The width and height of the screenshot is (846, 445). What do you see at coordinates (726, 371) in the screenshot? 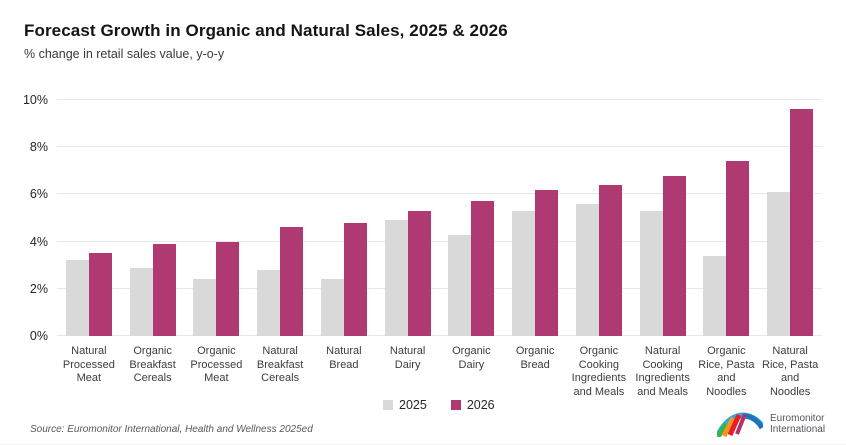
I see `category-label: Organic Rice, Pasta and Noodles` at bounding box center [726, 371].